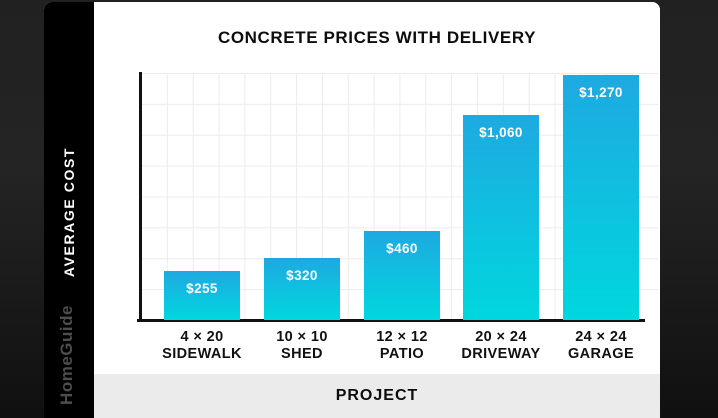 Image resolution: width=718 pixels, height=418 pixels. Describe the element at coordinates (140, 197) in the screenshot. I see `y-axis-line` at that location.